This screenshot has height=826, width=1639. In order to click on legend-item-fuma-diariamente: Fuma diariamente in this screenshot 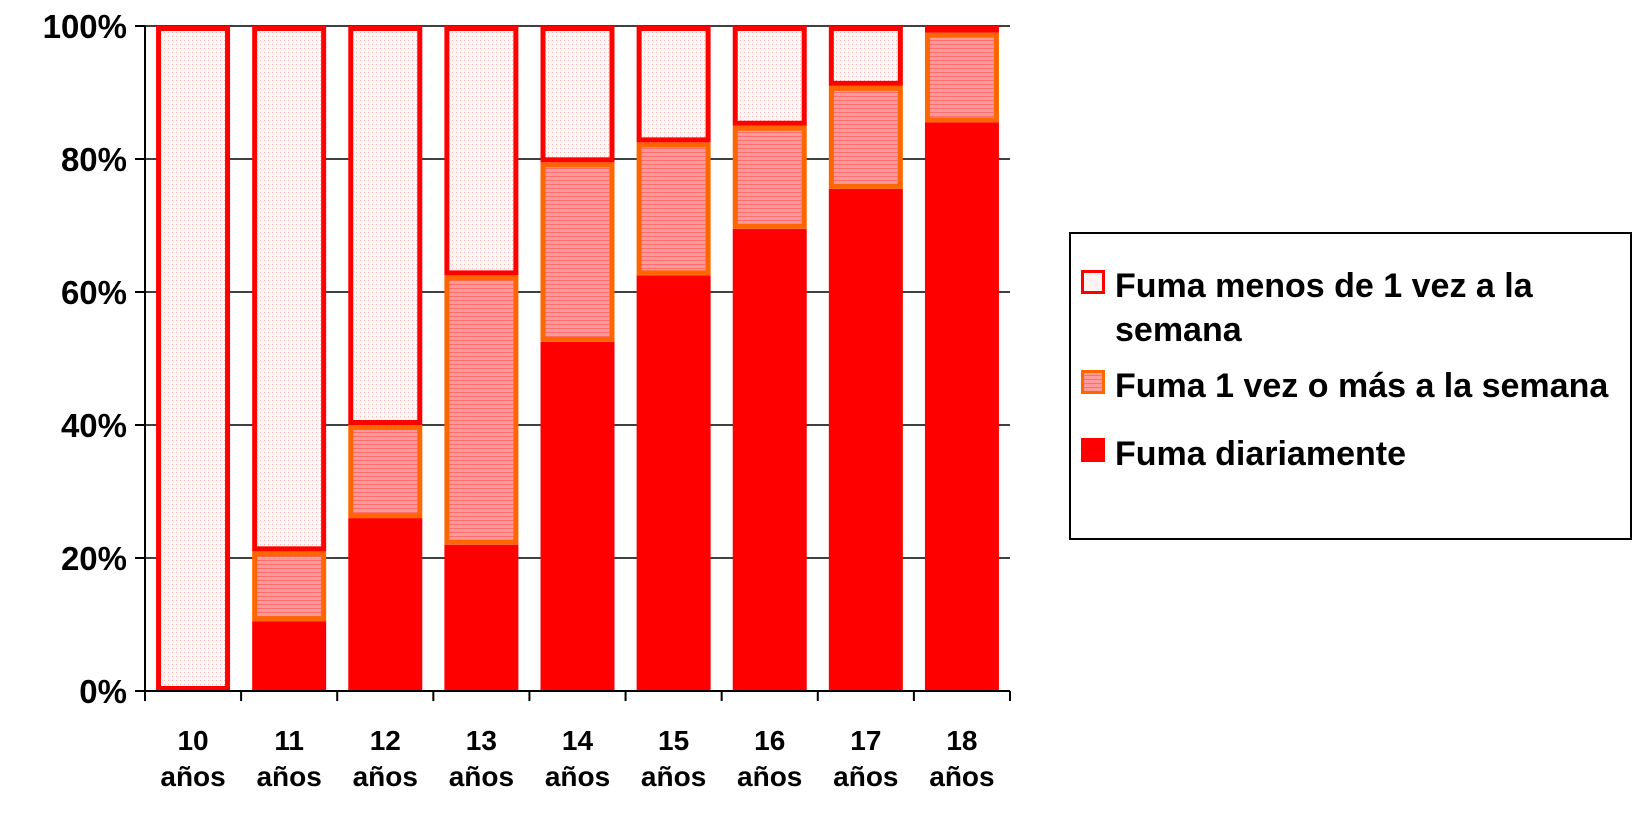, I will do `click(1351, 454)`.